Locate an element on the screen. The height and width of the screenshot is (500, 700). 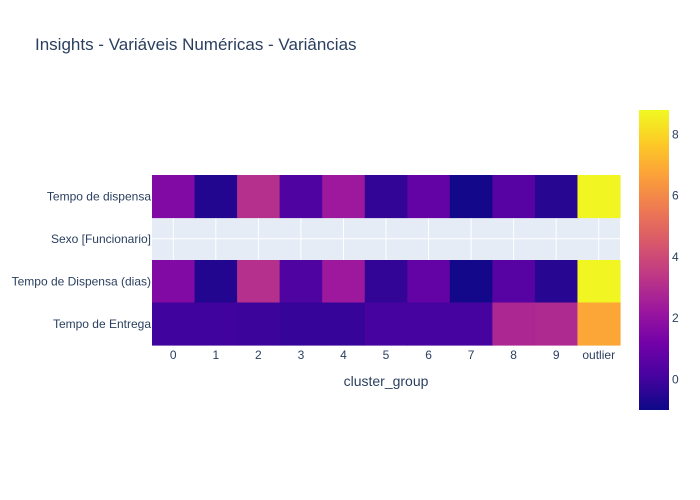
colorbar is located at coordinates (654, 260).